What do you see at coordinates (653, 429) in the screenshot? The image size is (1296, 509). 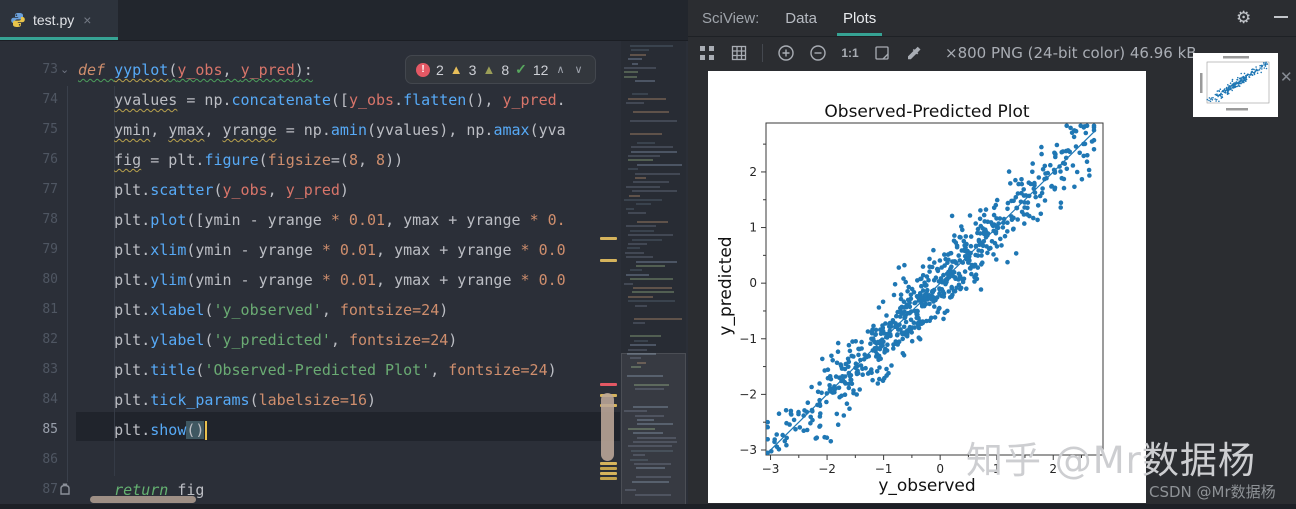 I see `minimap-viewport` at bounding box center [653, 429].